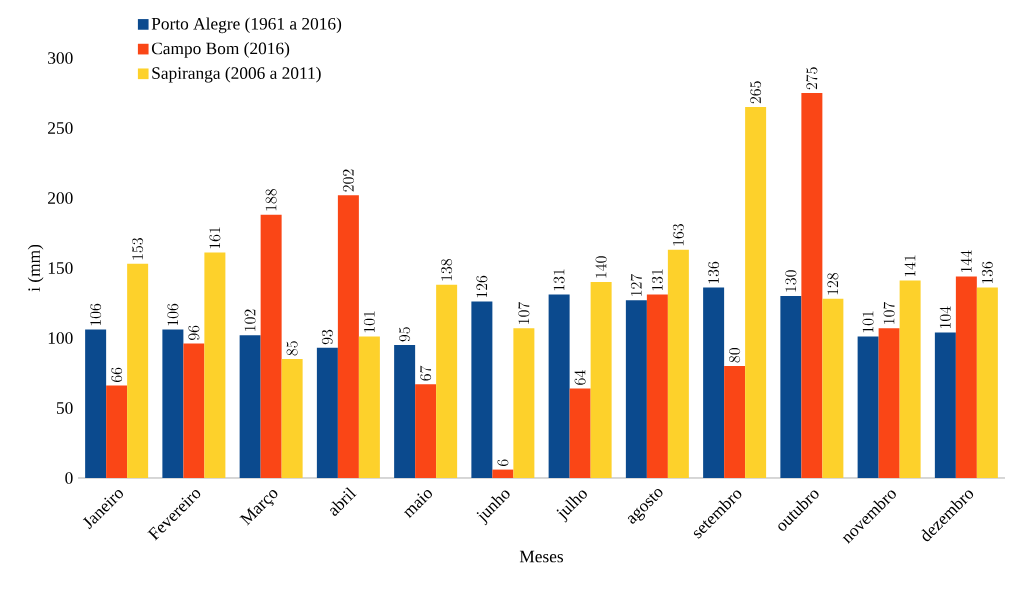 The width and height of the screenshot is (1011, 593). What do you see at coordinates (327, 337) in the screenshot?
I see `data-label: 93` at bounding box center [327, 337].